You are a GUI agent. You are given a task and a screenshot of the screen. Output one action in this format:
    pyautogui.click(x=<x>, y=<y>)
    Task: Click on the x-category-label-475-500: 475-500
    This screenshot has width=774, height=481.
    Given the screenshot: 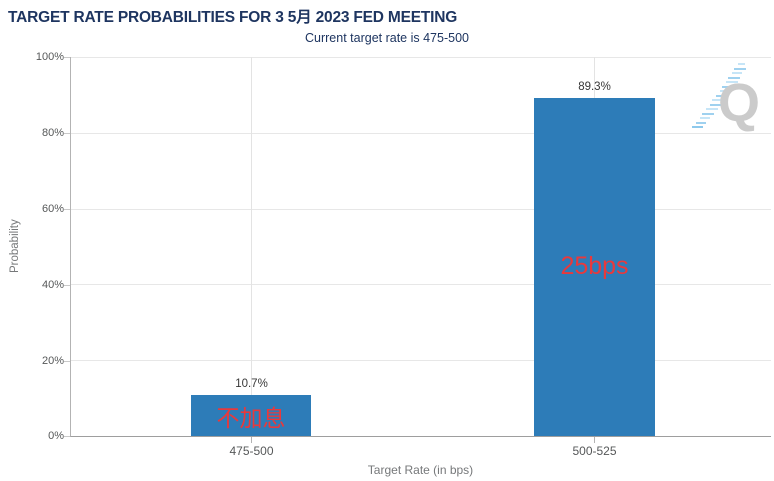 What is the action you would take?
    pyautogui.click(x=251, y=451)
    